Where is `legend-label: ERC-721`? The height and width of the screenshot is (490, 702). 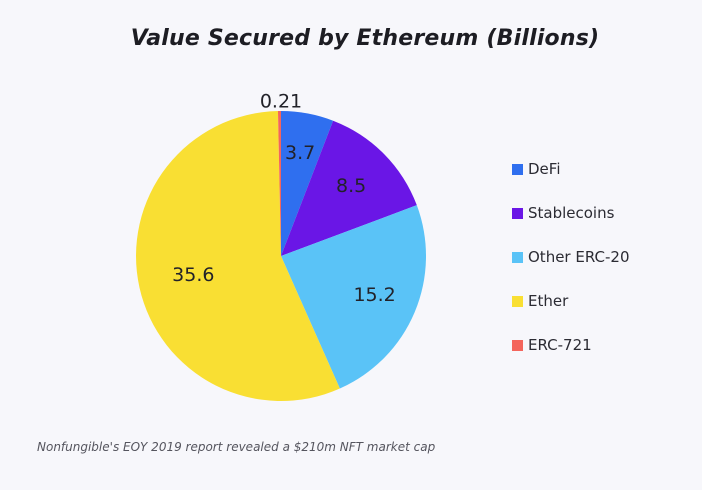 legend-label: ERC-721 is located at coordinates (560, 345).